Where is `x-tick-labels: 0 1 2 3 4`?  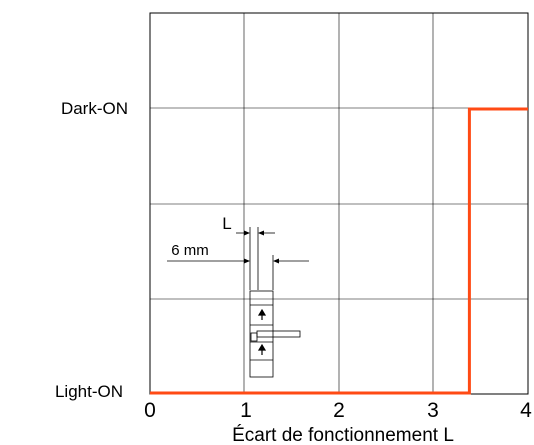
x-tick-labels: 0 1 2 3 4 is located at coordinates (338, 410).